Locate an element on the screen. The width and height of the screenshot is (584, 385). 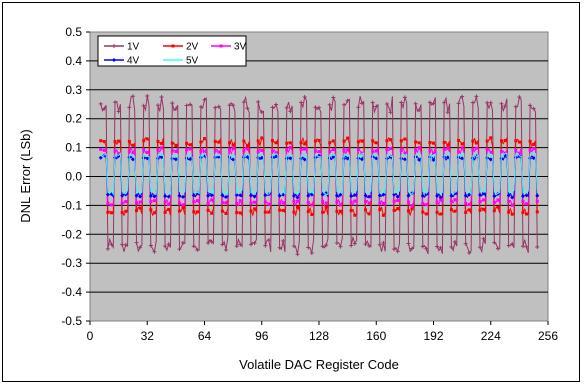
series-5V is located at coordinates (319, 173).